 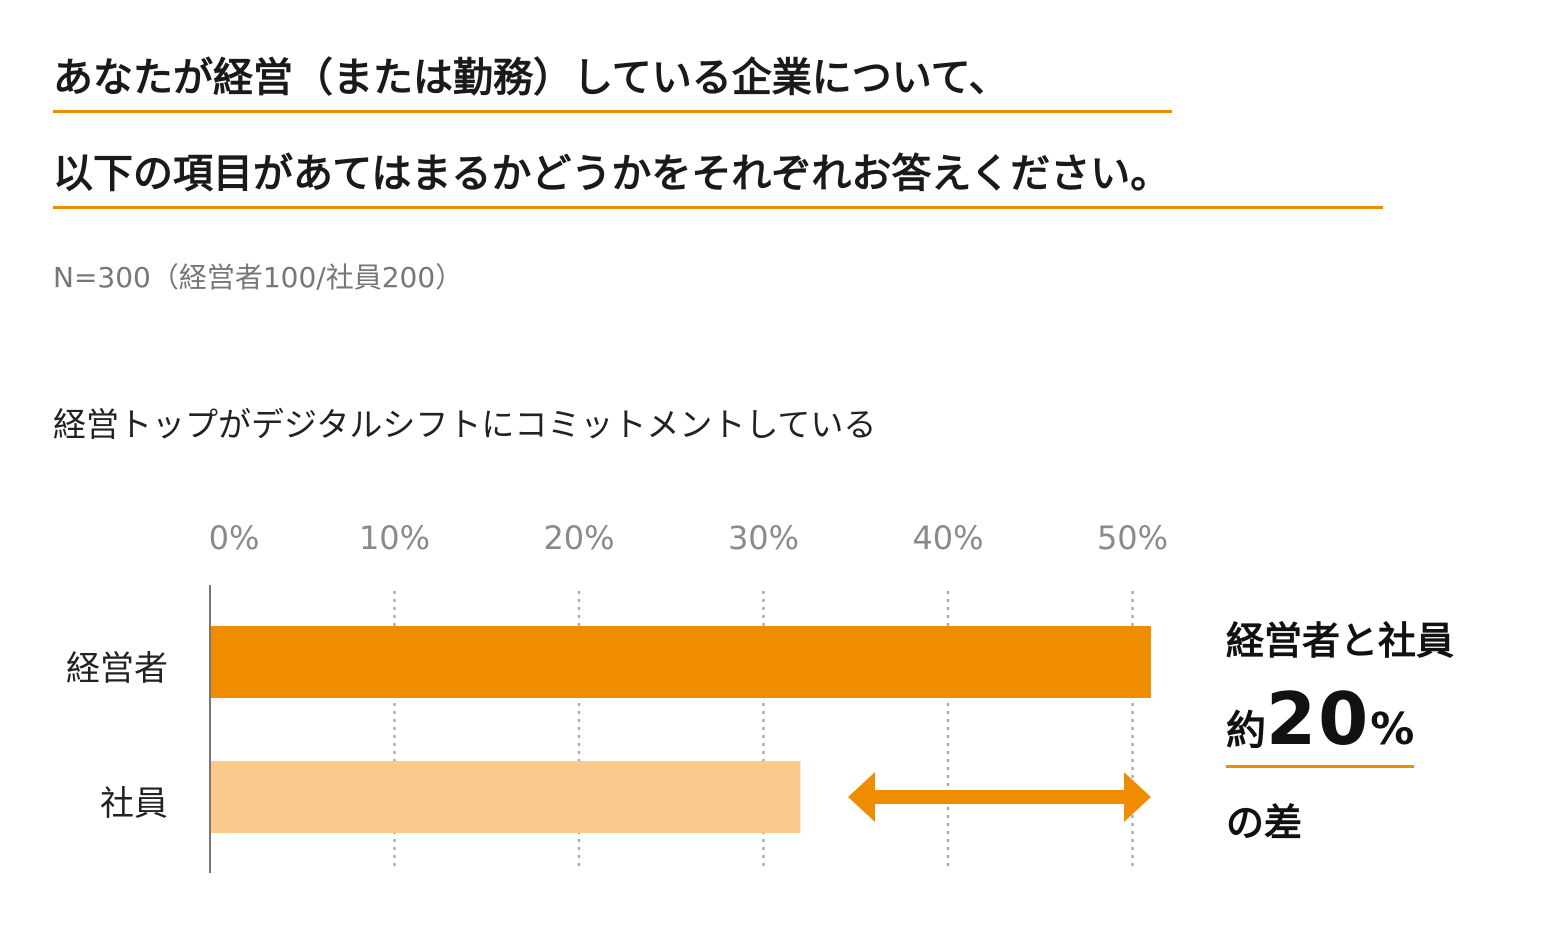 What do you see at coordinates (1392, 729) in the screenshot?
I see `annotation-unit: %` at bounding box center [1392, 729].